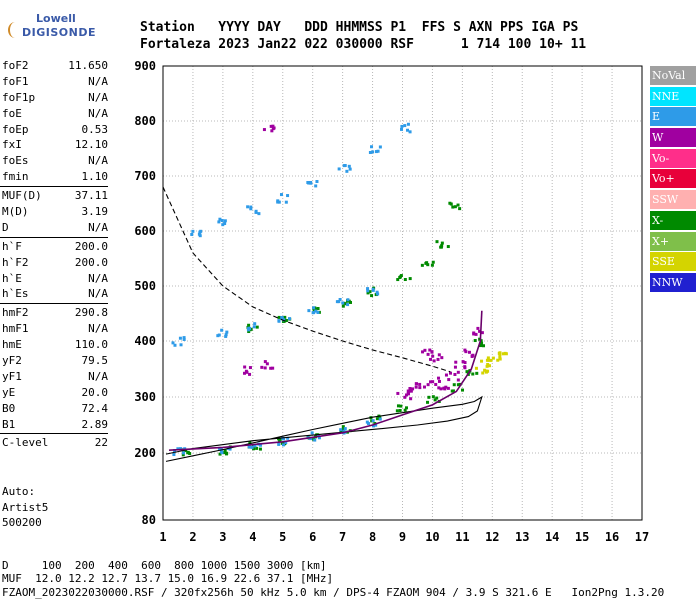 The width and height of the screenshot is (700, 600). Describe the element at coordinates (95, 361) in the screenshot. I see `param-value: 79.5` at that location.